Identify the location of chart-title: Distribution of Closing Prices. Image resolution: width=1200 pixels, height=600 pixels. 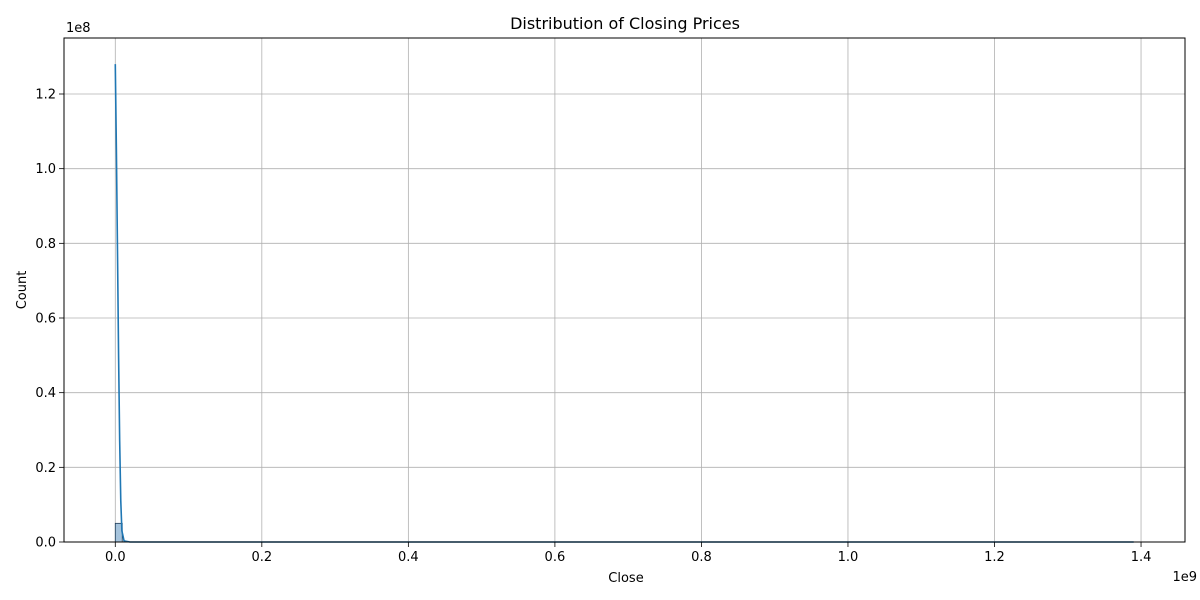
(625, 23).